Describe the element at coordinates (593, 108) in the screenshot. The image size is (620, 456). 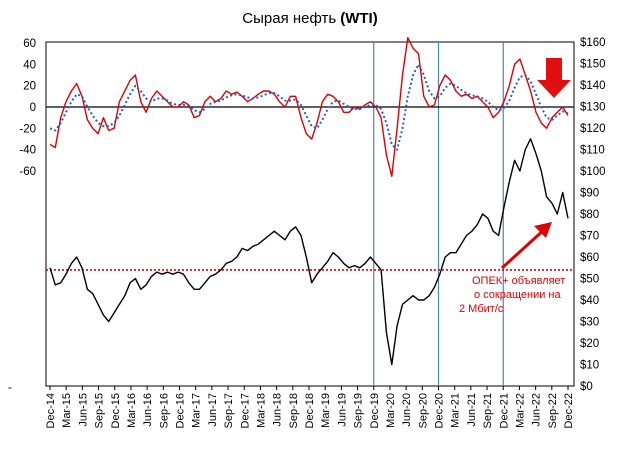
I see `right-tick-label: $130` at that location.